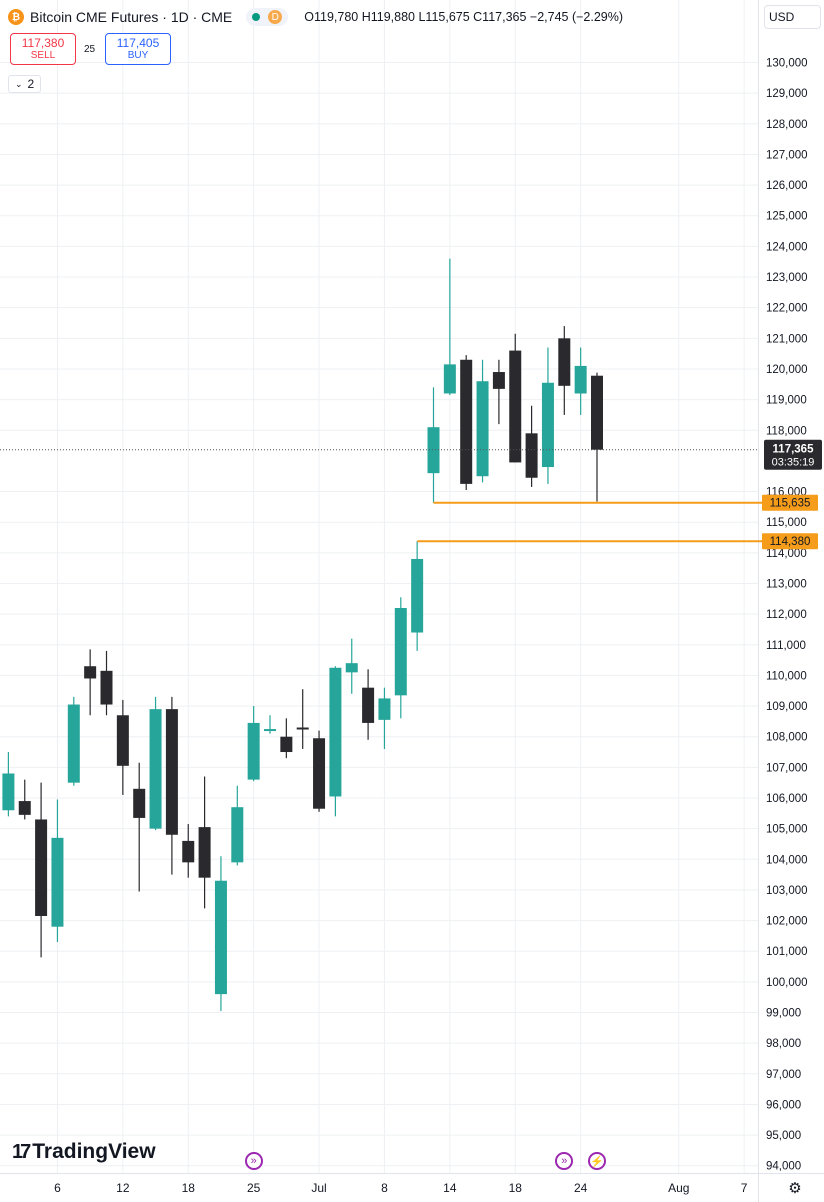 The height and width of the screenshot is (1202, 824). What do you see at coordinates (783, 1075) in the screenshot?
I see `price-tick-label: 97,000` at bounding box center [783, 1075].